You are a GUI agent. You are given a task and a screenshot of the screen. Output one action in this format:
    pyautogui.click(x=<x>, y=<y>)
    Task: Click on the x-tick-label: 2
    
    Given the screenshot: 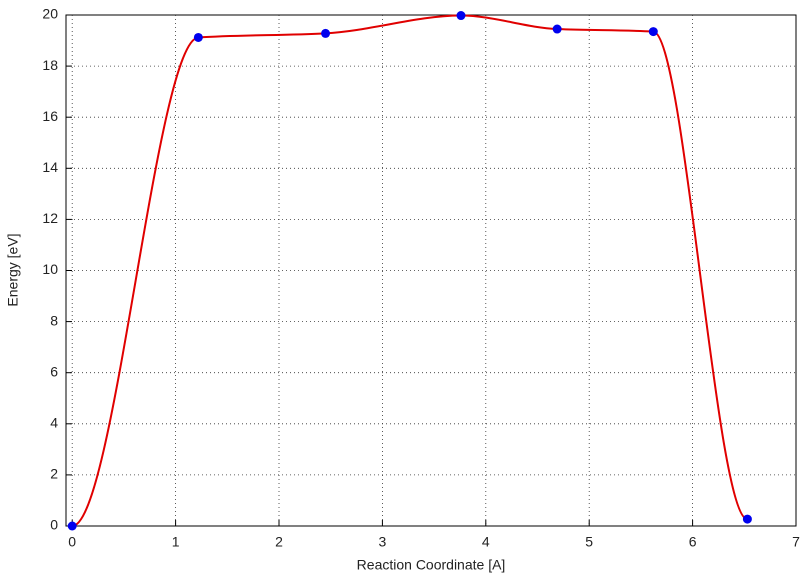 What is the action you would take?
    pyautogui.click(x=279, y=542)
    